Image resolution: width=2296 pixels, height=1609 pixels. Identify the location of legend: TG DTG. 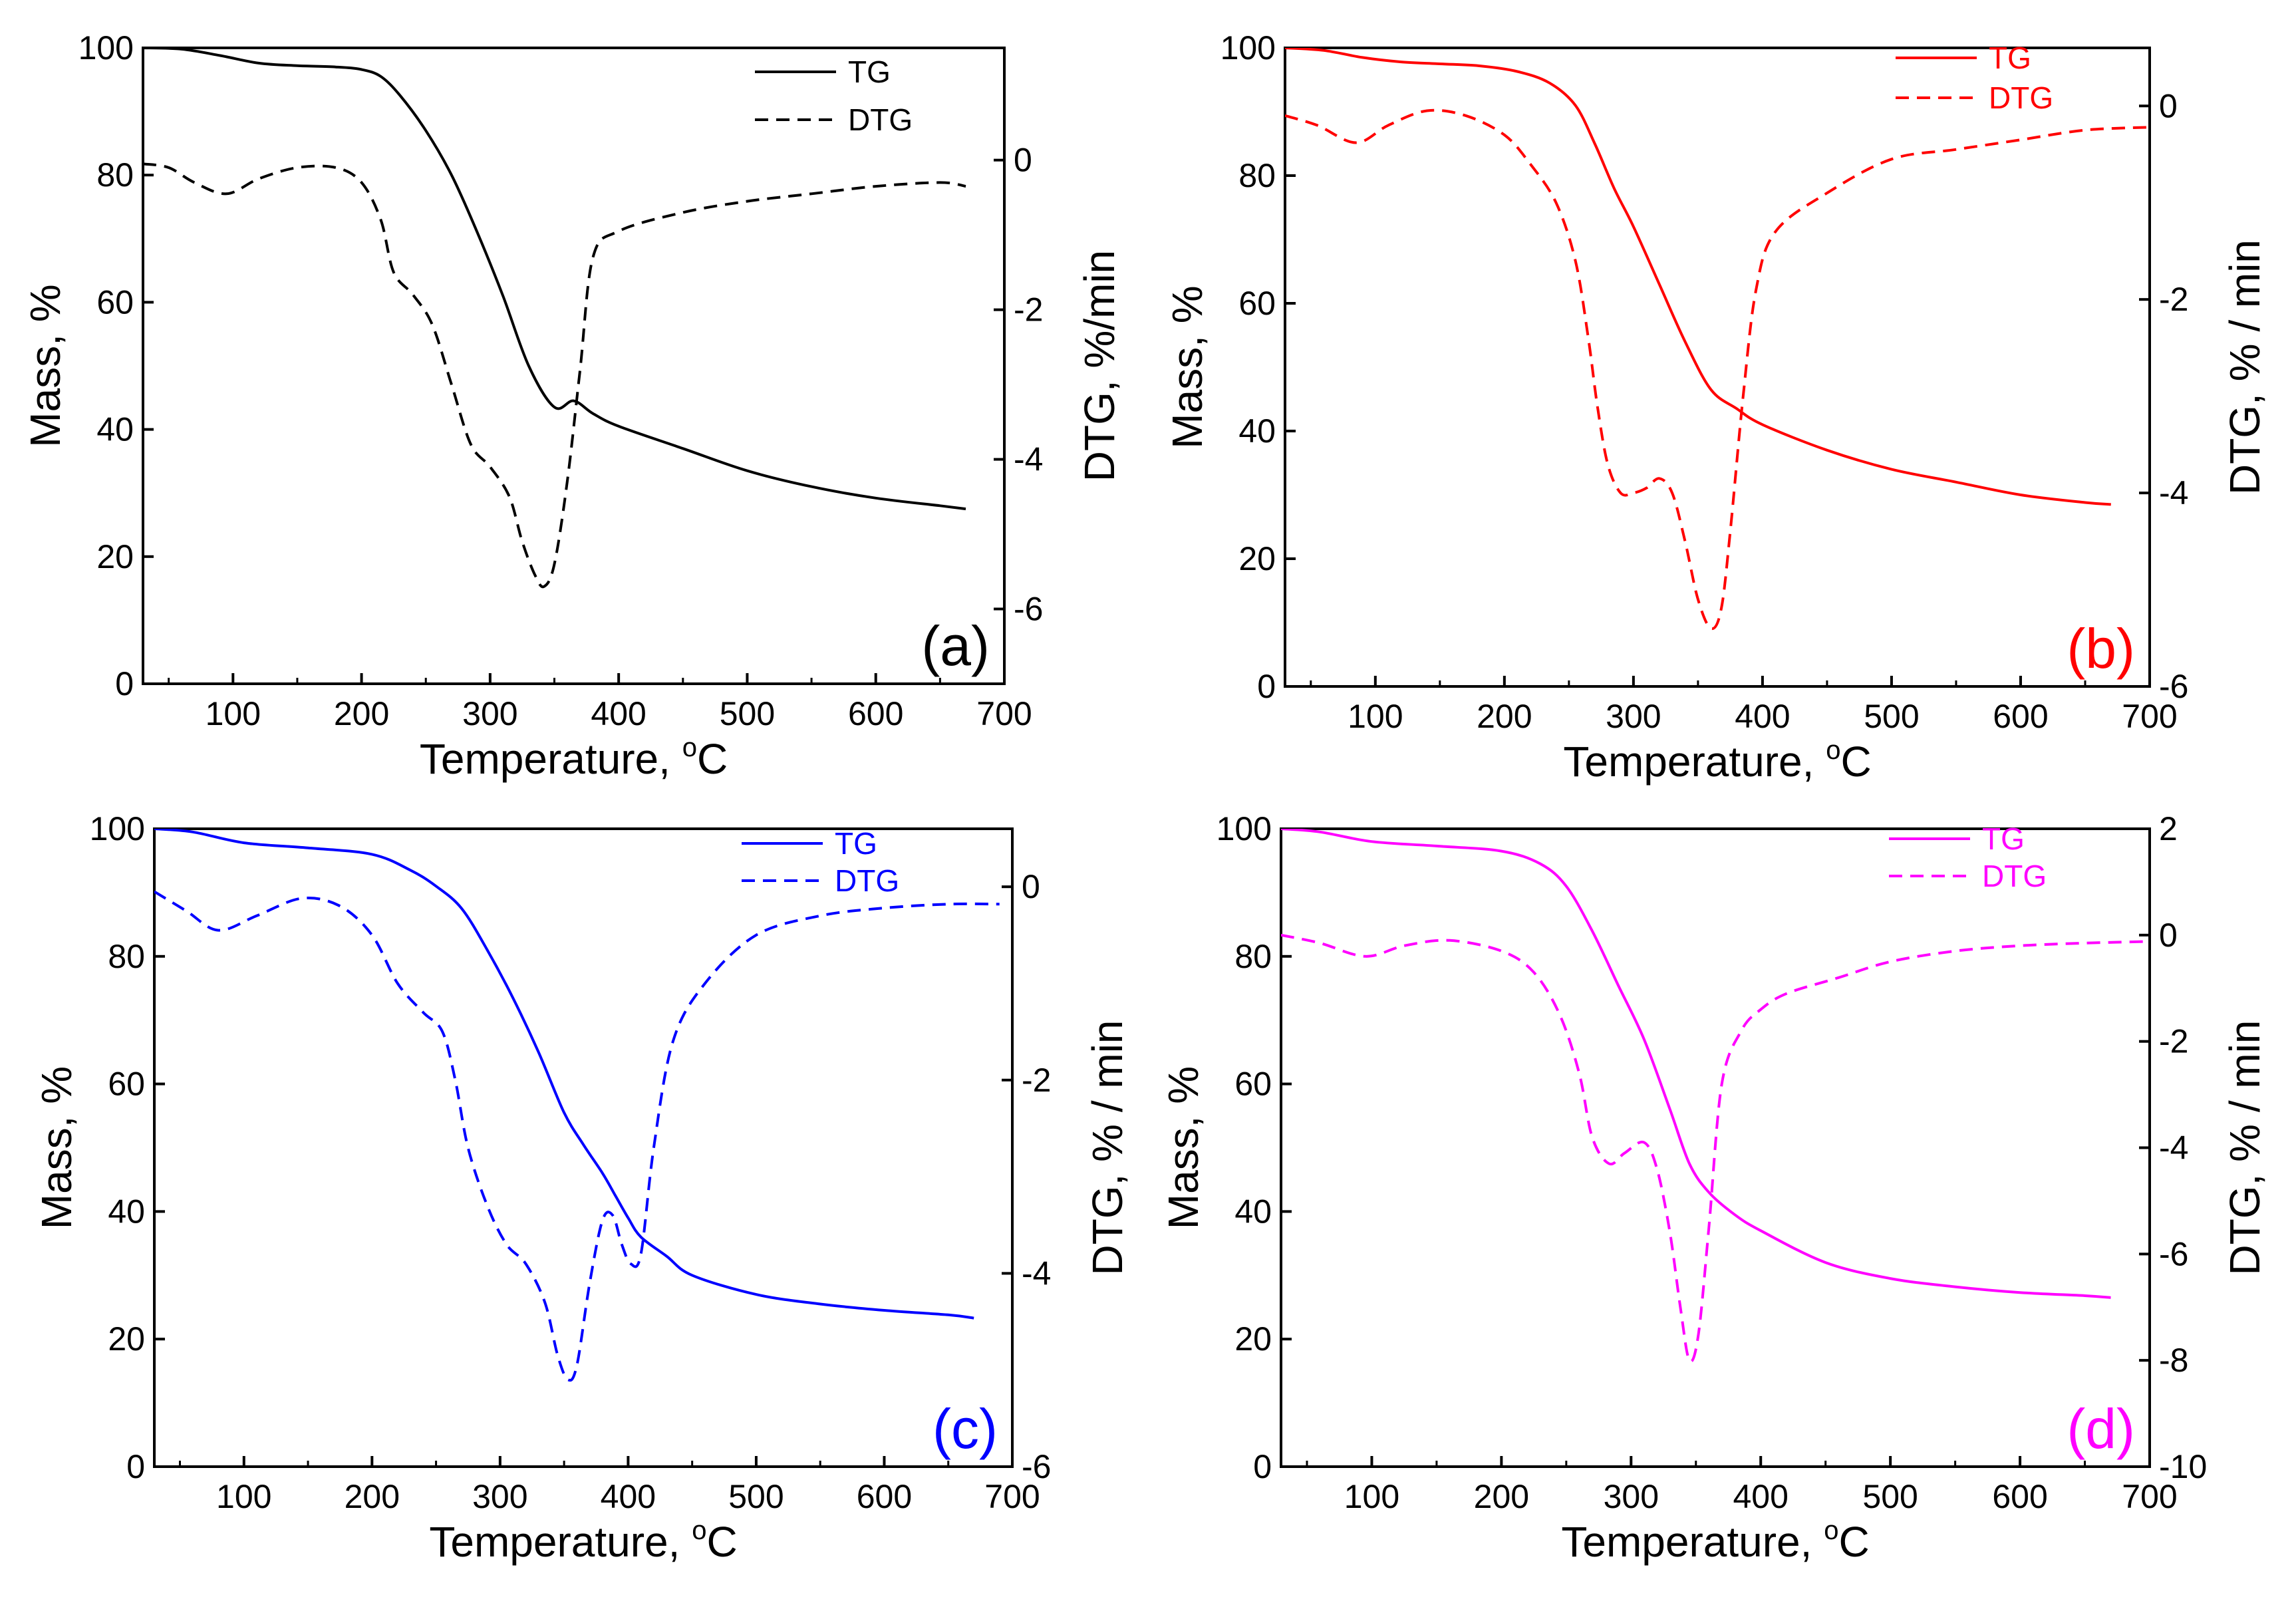
(1974, 78).